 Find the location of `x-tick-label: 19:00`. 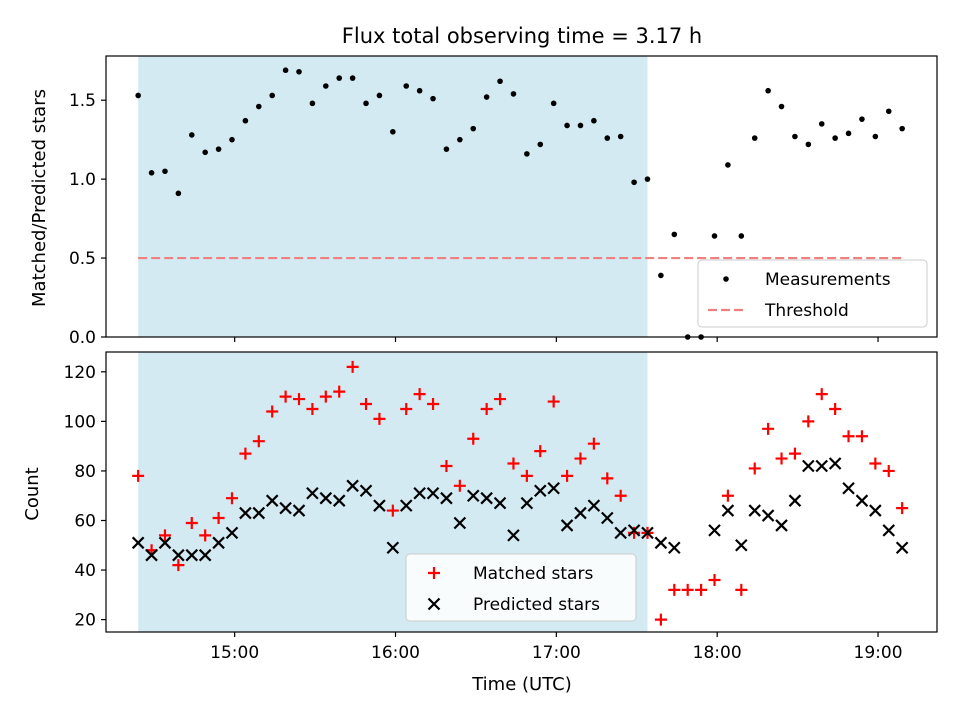

x-tick-label: 19:00 is located at coordinates (878, 653).